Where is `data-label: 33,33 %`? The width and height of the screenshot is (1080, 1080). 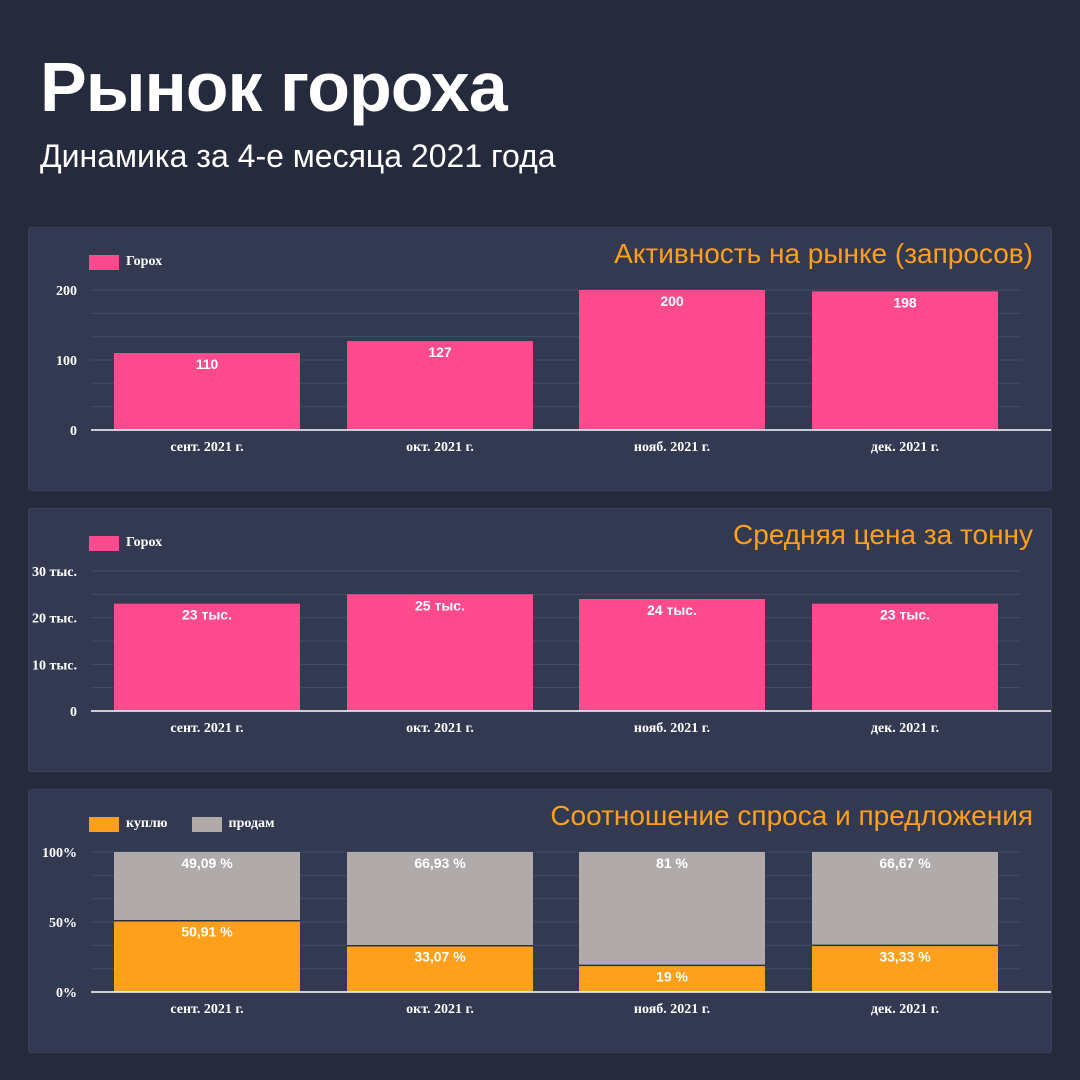
data-label: 33,33 % is located at coordinates (905, 956).